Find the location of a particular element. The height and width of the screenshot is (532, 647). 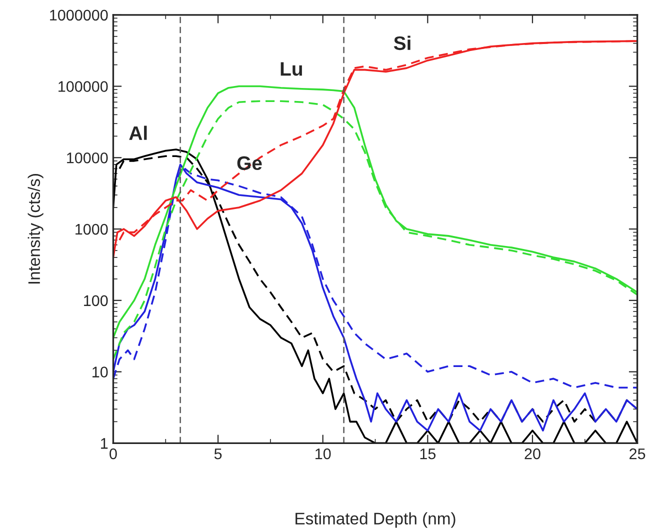

annotation: Al is located at coordinates (138, 133).